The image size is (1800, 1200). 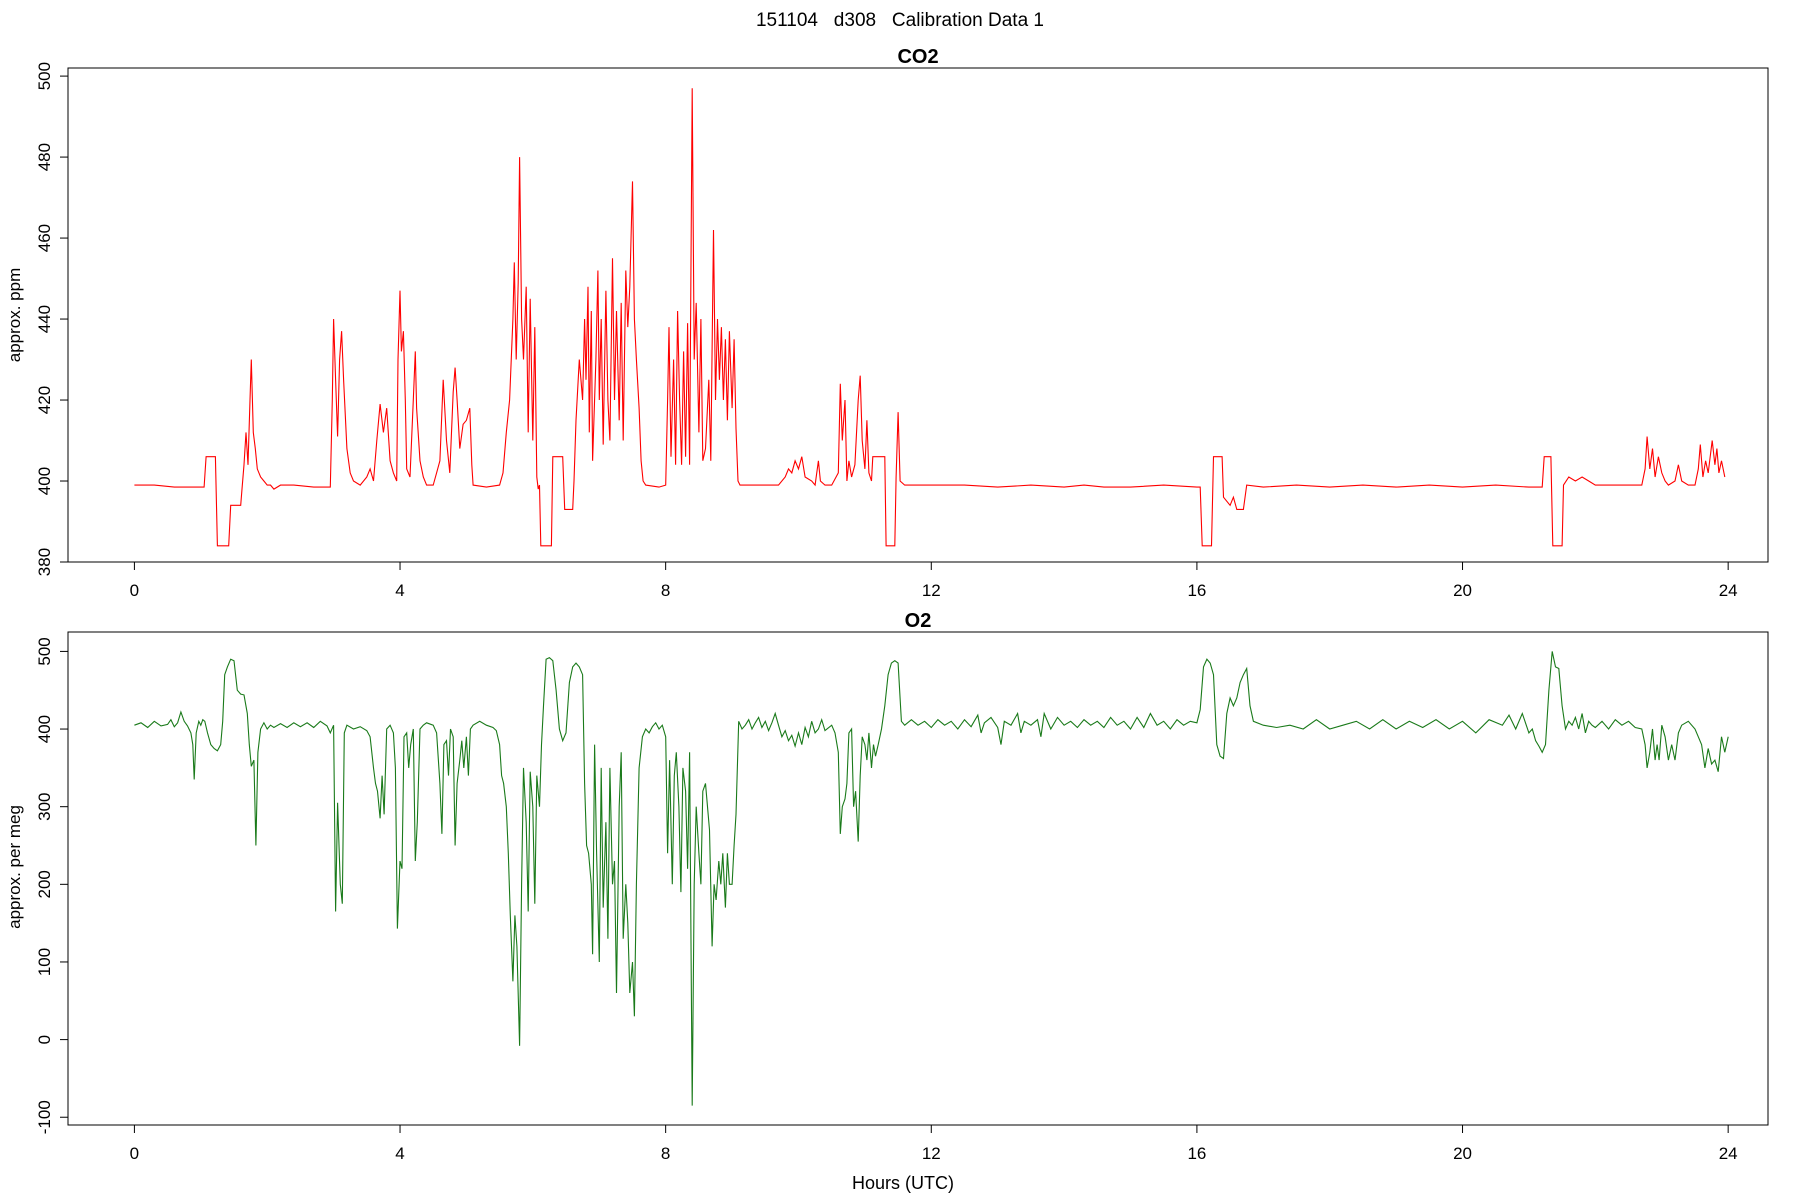 I want to click on y-tick-label: 100, so click(x=44, y=962).